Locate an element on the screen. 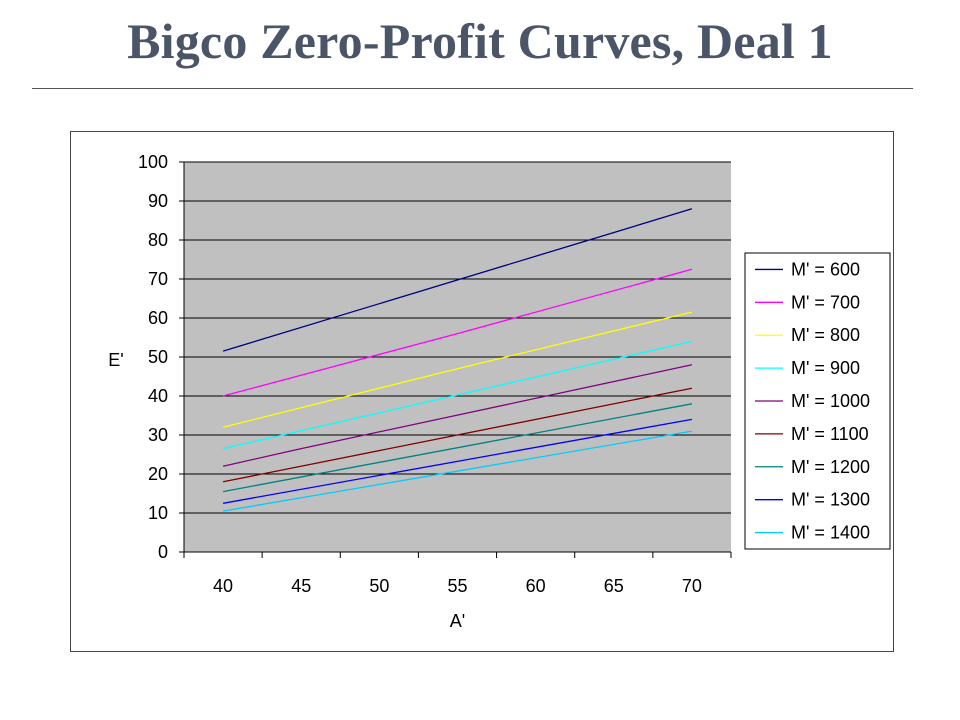 This screenshot has width=960, height=720. x-tick-label: 40 is located at coordinates (223, 586).